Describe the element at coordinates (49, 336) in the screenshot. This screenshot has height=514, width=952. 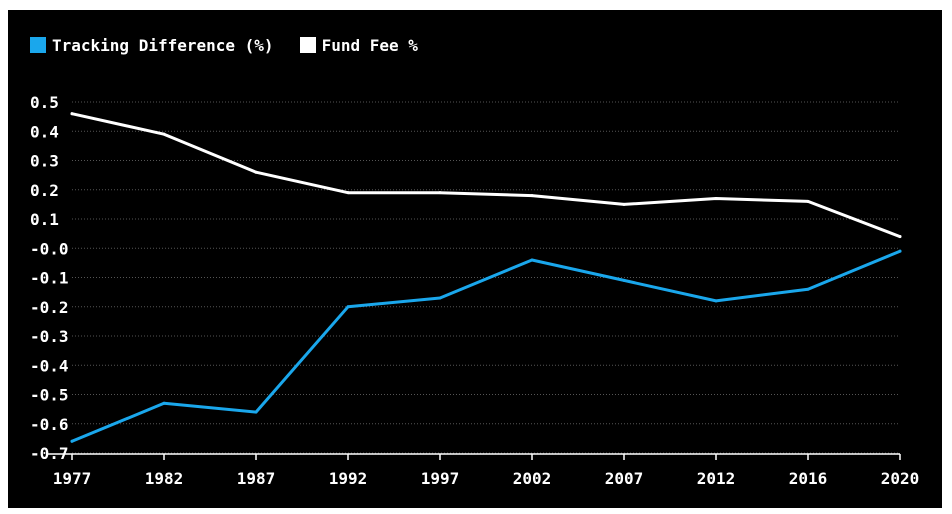
I see `y-tick-label: -0.3` at that location.